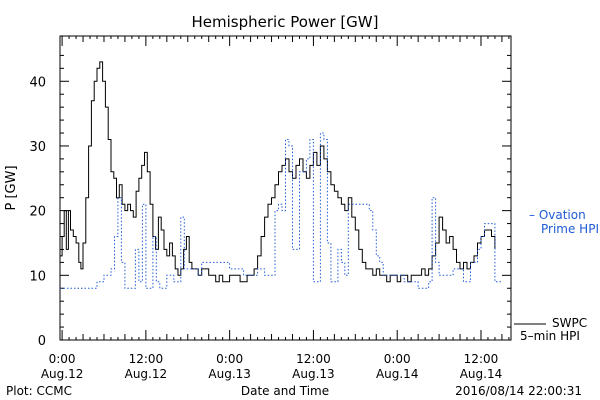 Image resolution: width=600 pixels, height=400 pixels. What do you see at coordinates (11, 187) in the screenshot?
I see `y-axis-label: P [GW]` at bounding box center [11, 187].